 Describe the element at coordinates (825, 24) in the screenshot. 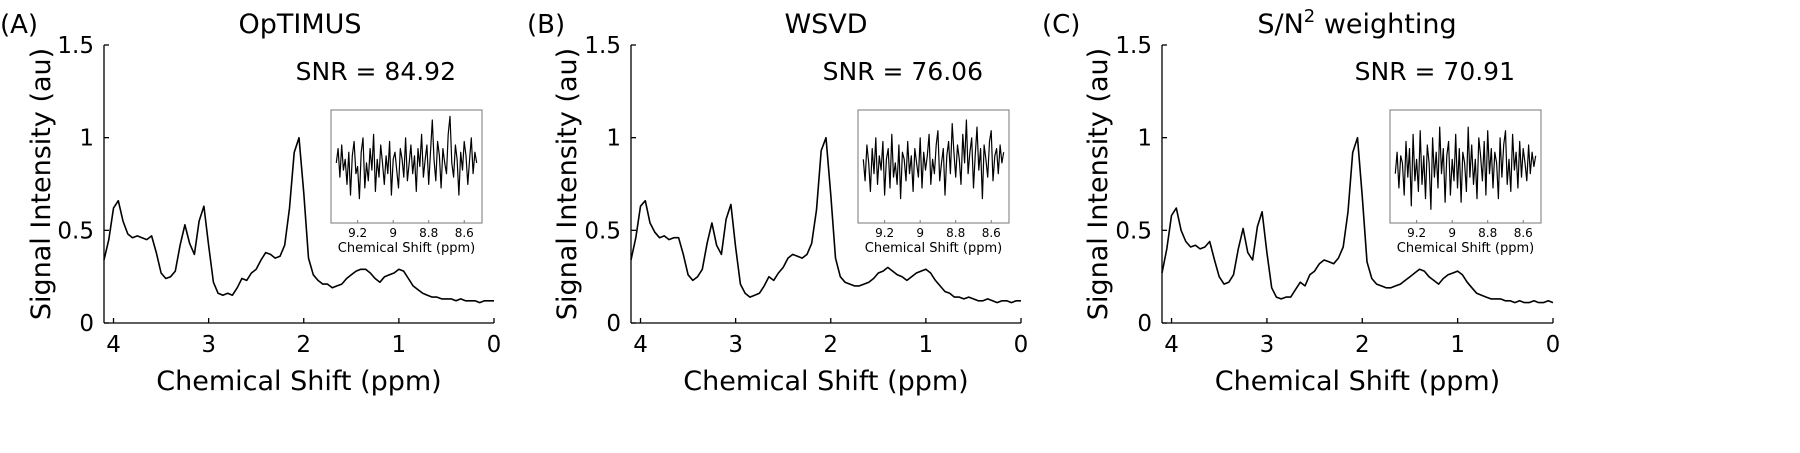

I see `chart-title: WSVD` at that location.